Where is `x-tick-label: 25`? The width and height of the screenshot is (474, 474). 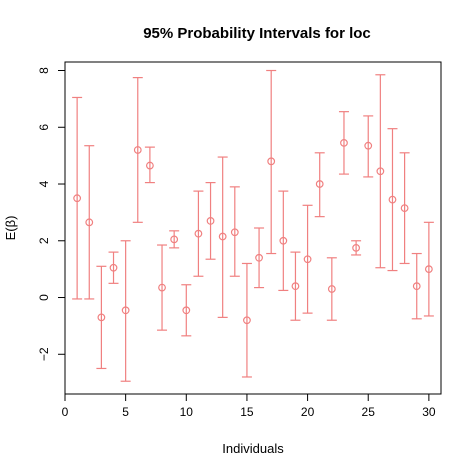 x-tick-label: 25 is located at coordinates (369, 412).